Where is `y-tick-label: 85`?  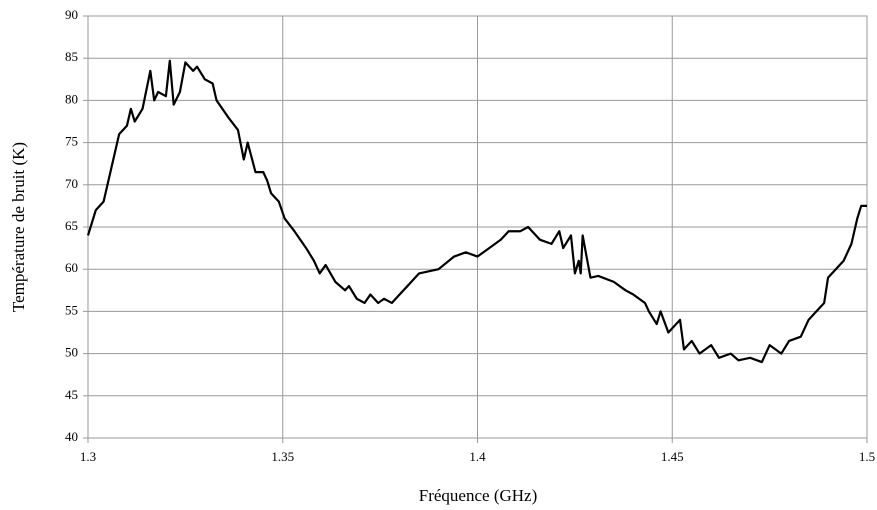 y-tick-label: 85 is located at coordinates (71, 56).